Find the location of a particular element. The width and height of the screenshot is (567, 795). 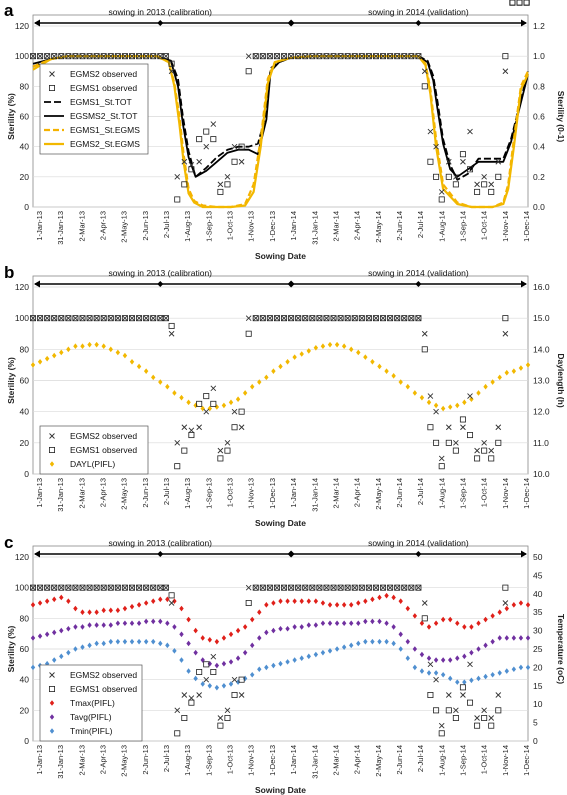

x-tick-label: 2-May-13 is located at coordinates (124, 761).